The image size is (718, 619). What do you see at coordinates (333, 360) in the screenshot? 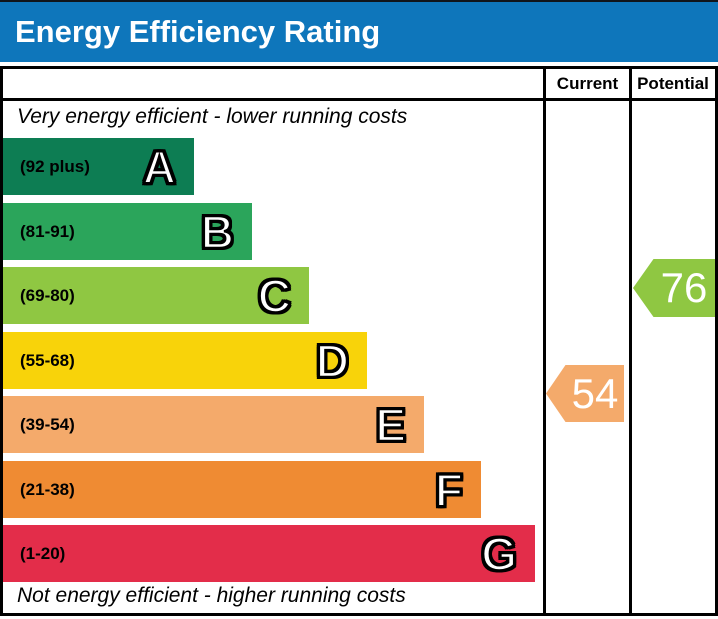
I see `band-letter: D` at bounding box center [333, 360].